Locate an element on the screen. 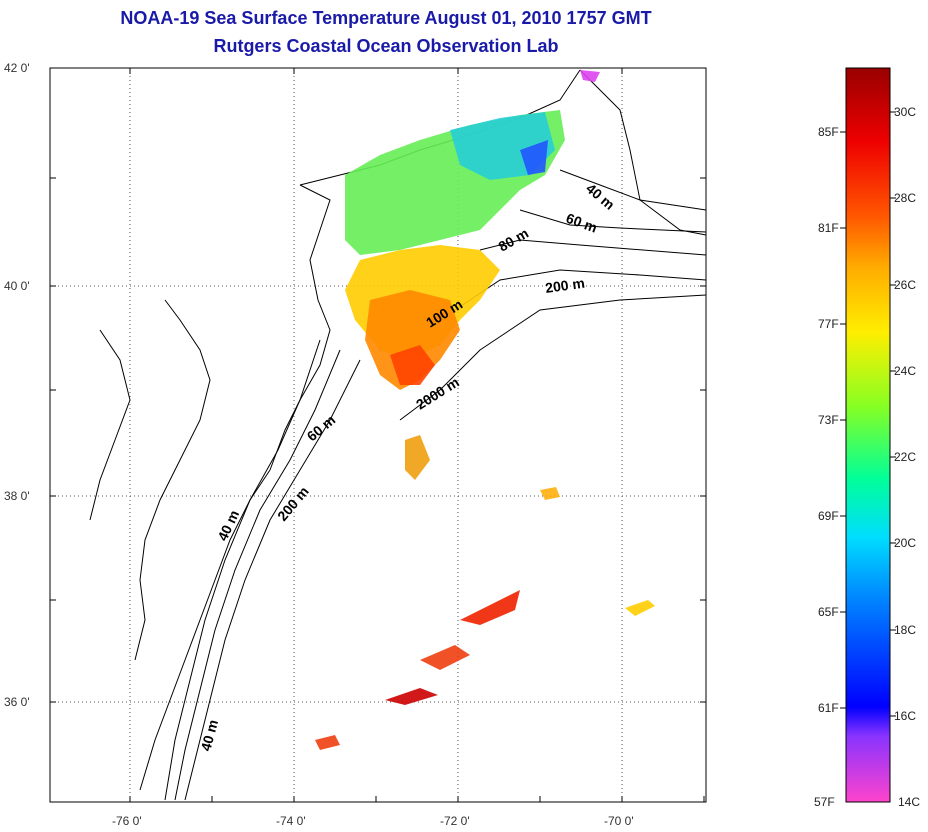 This screenshot has width=928, height=832. contour-80m-north is located at coordinates (593, 247).